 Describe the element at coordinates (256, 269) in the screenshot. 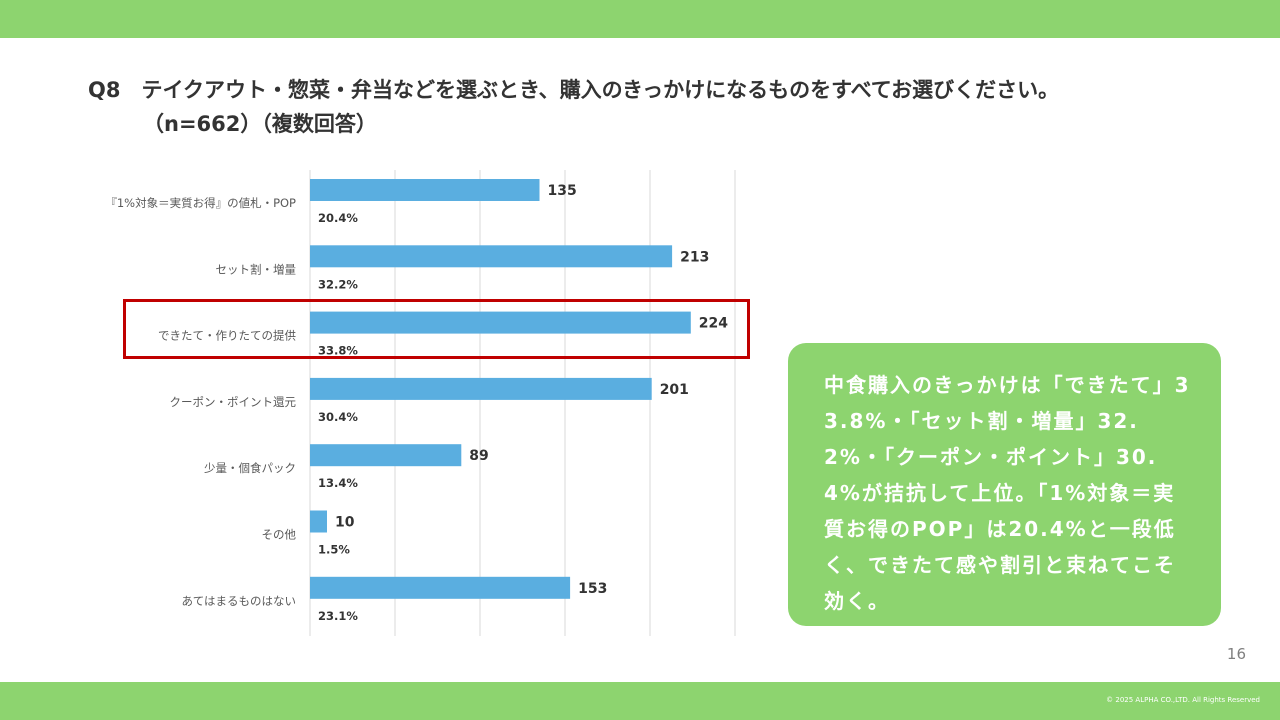

I see `category-label: セット割・増量` at that location.